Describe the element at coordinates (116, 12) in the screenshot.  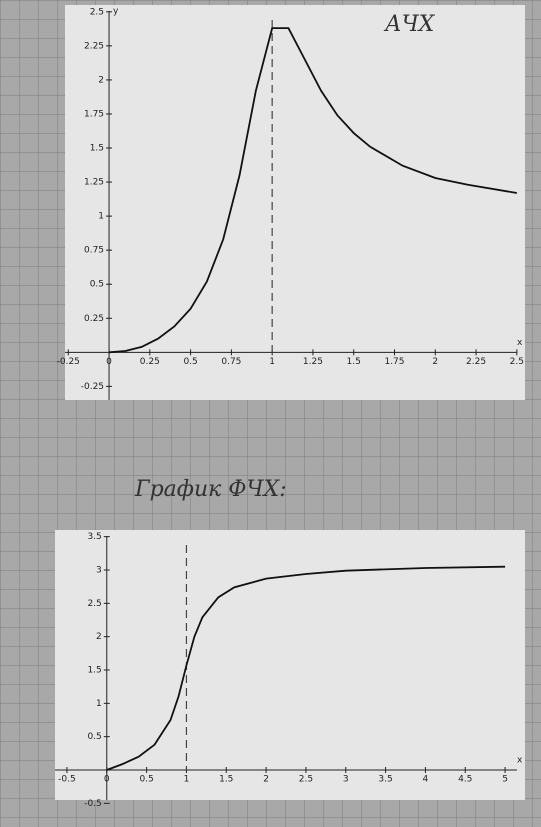
I see `y-axis-label: y` at that location.